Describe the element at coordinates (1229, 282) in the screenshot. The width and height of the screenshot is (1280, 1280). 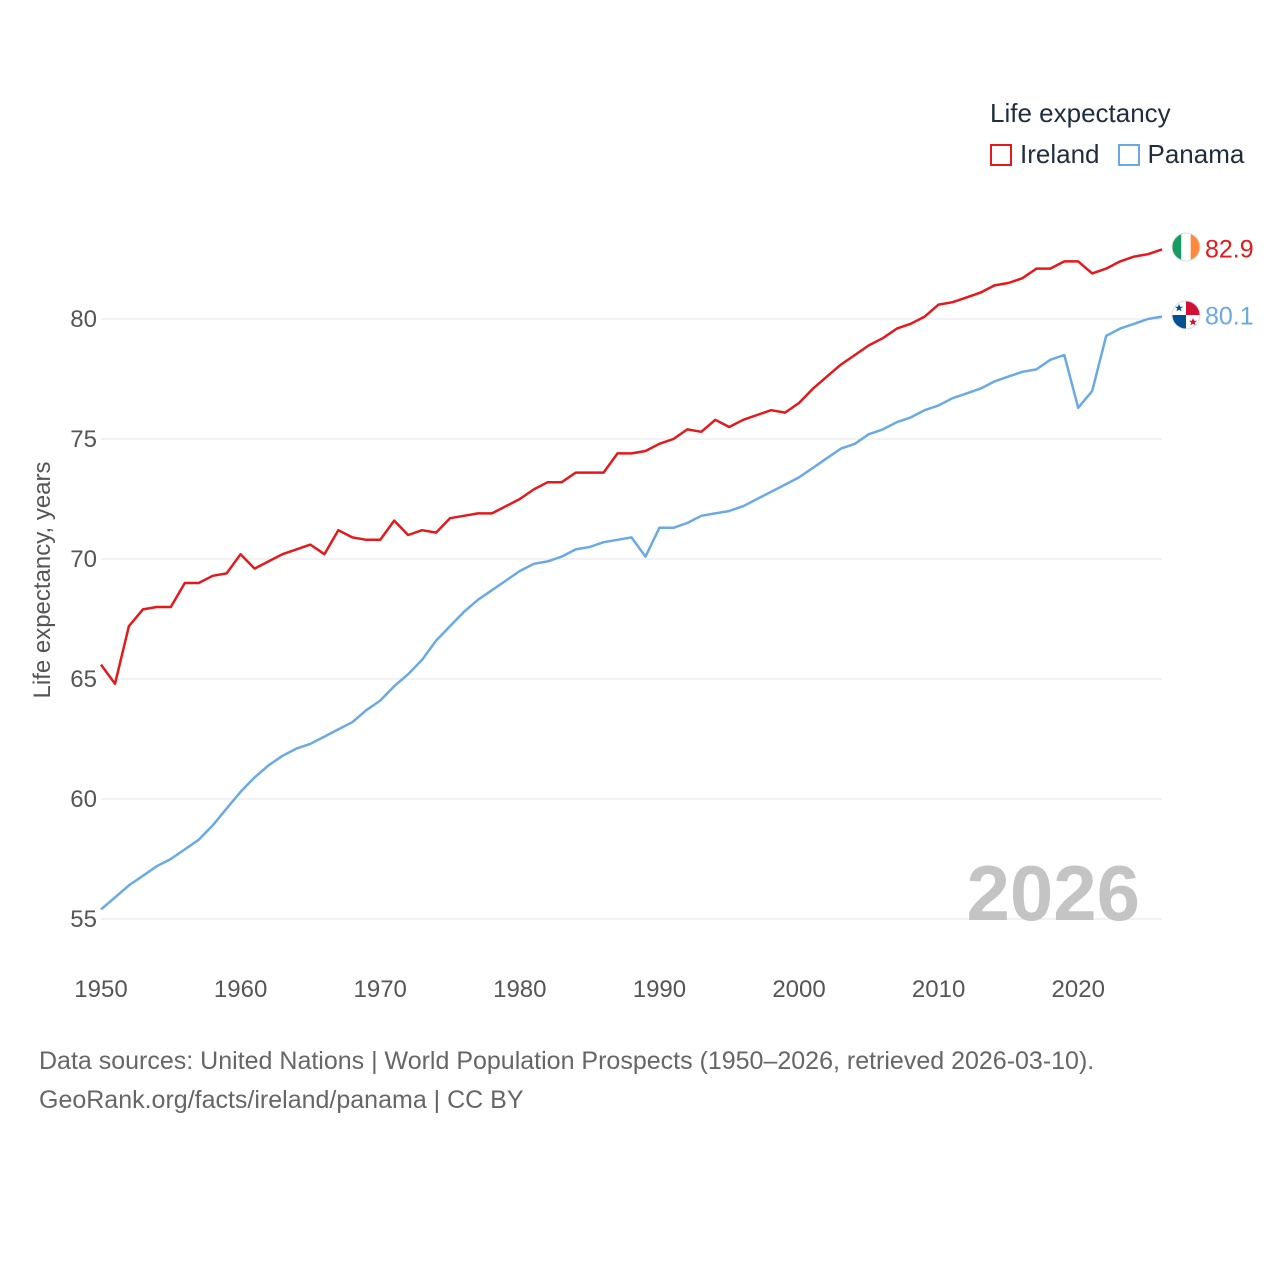
I see `series-end-labels: 82.9 80.1` at that location.